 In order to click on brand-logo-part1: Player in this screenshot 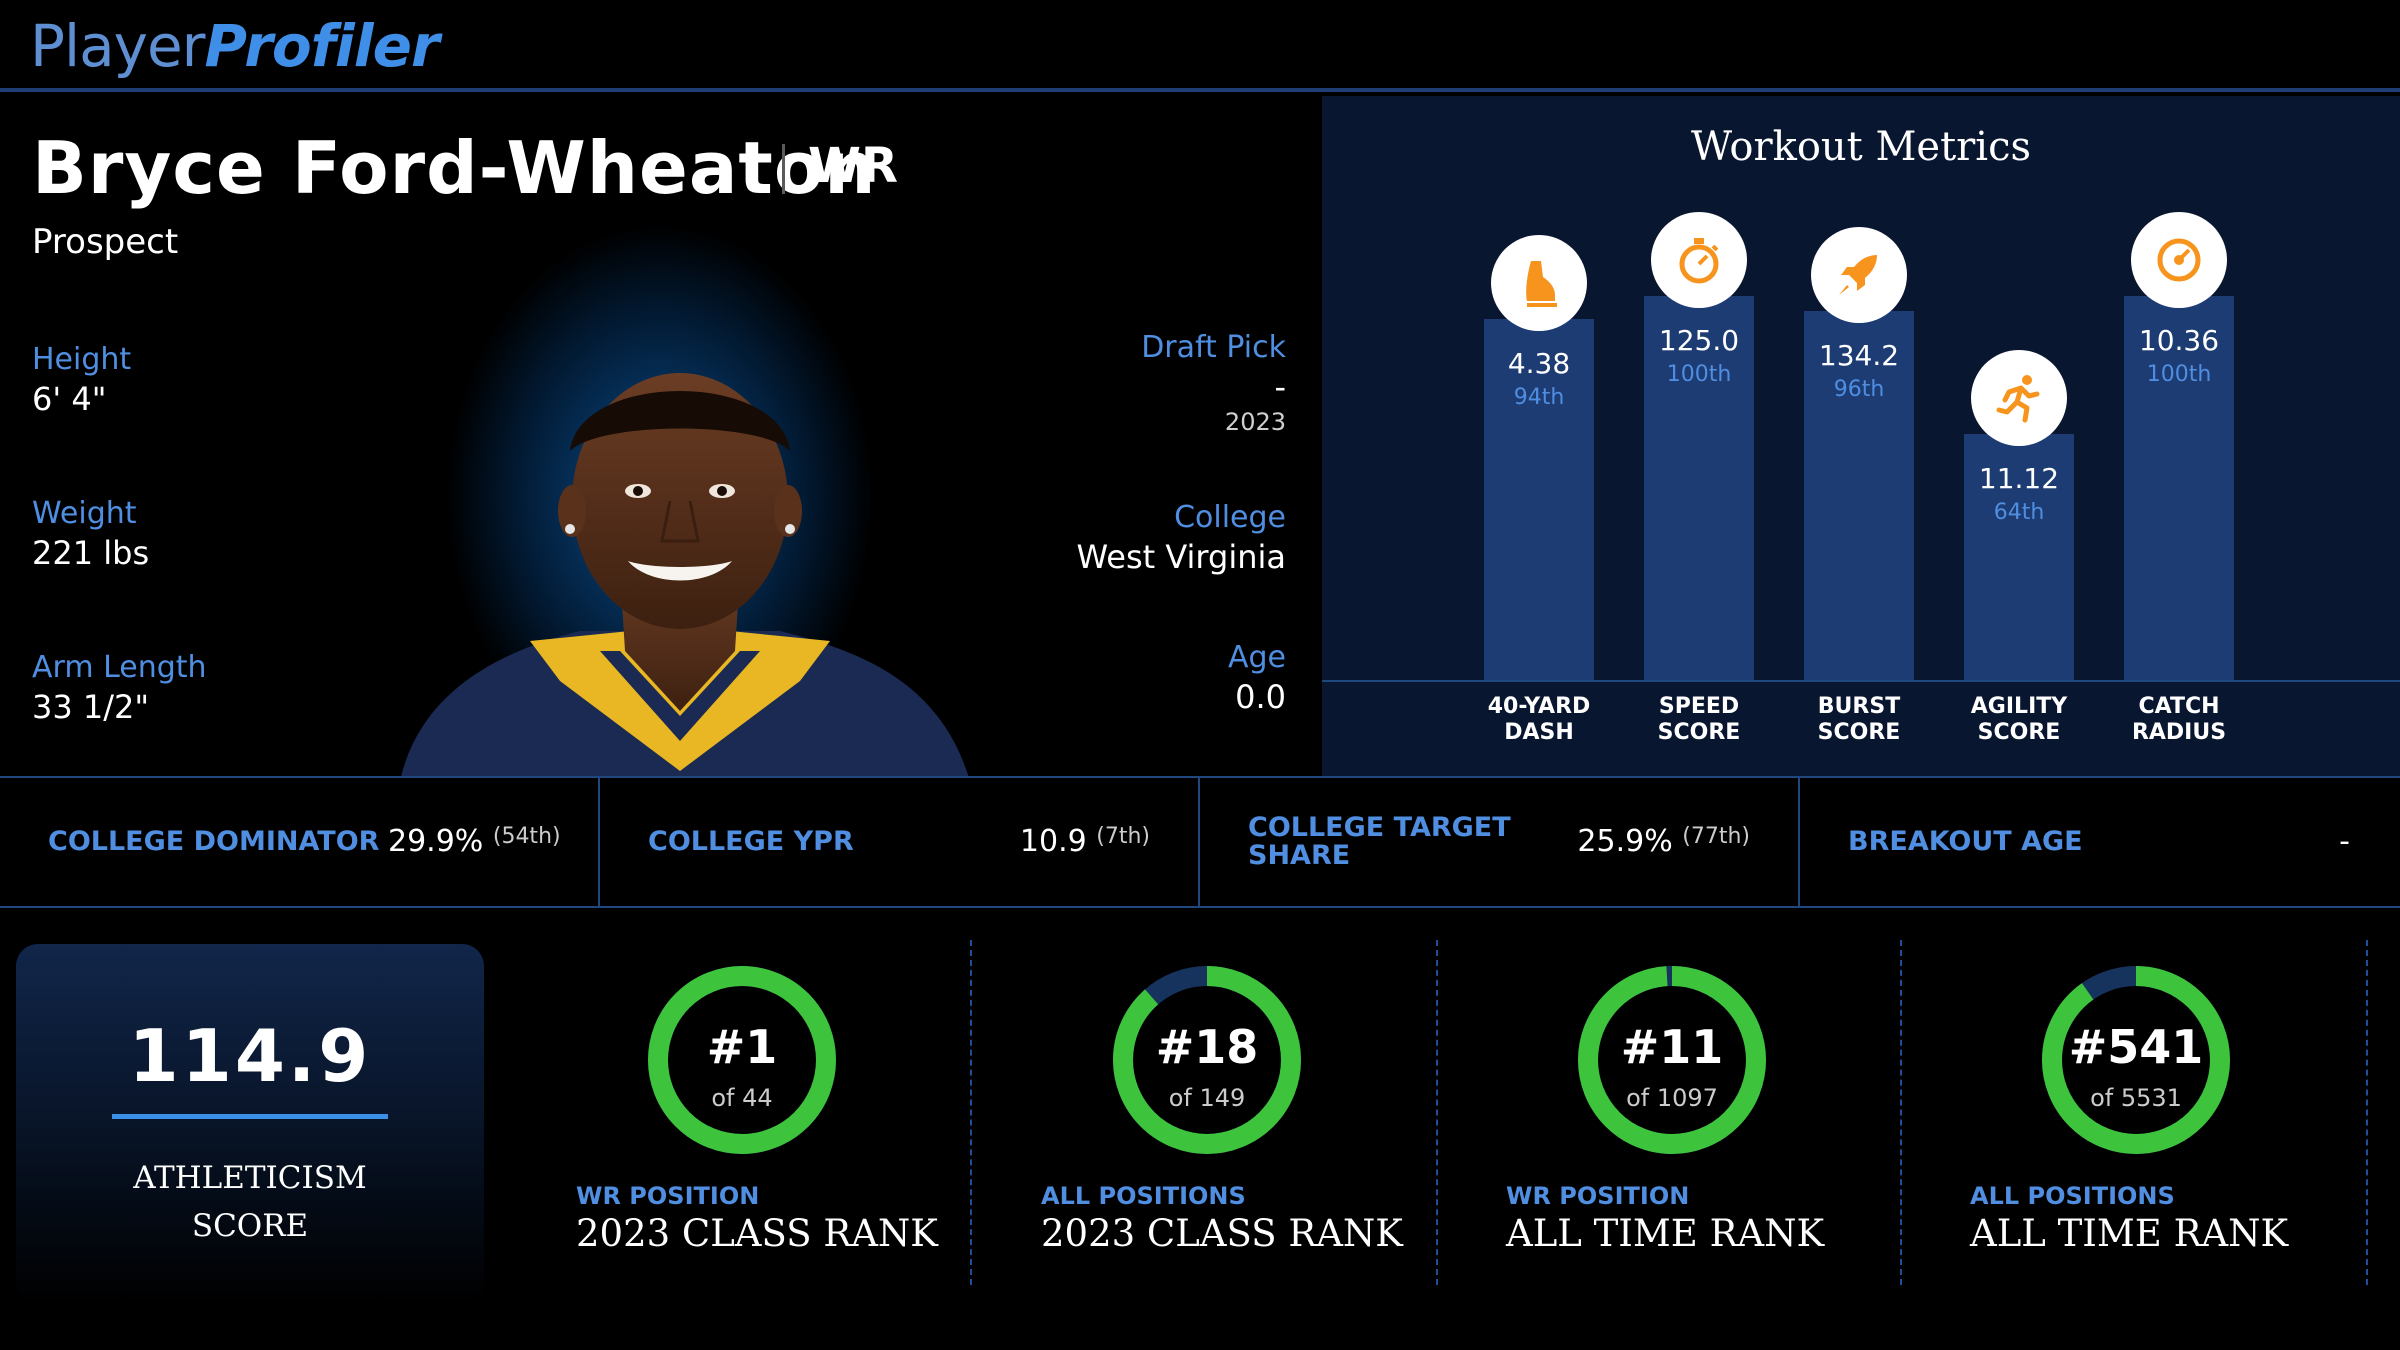, I will do `click(117, 46)`.